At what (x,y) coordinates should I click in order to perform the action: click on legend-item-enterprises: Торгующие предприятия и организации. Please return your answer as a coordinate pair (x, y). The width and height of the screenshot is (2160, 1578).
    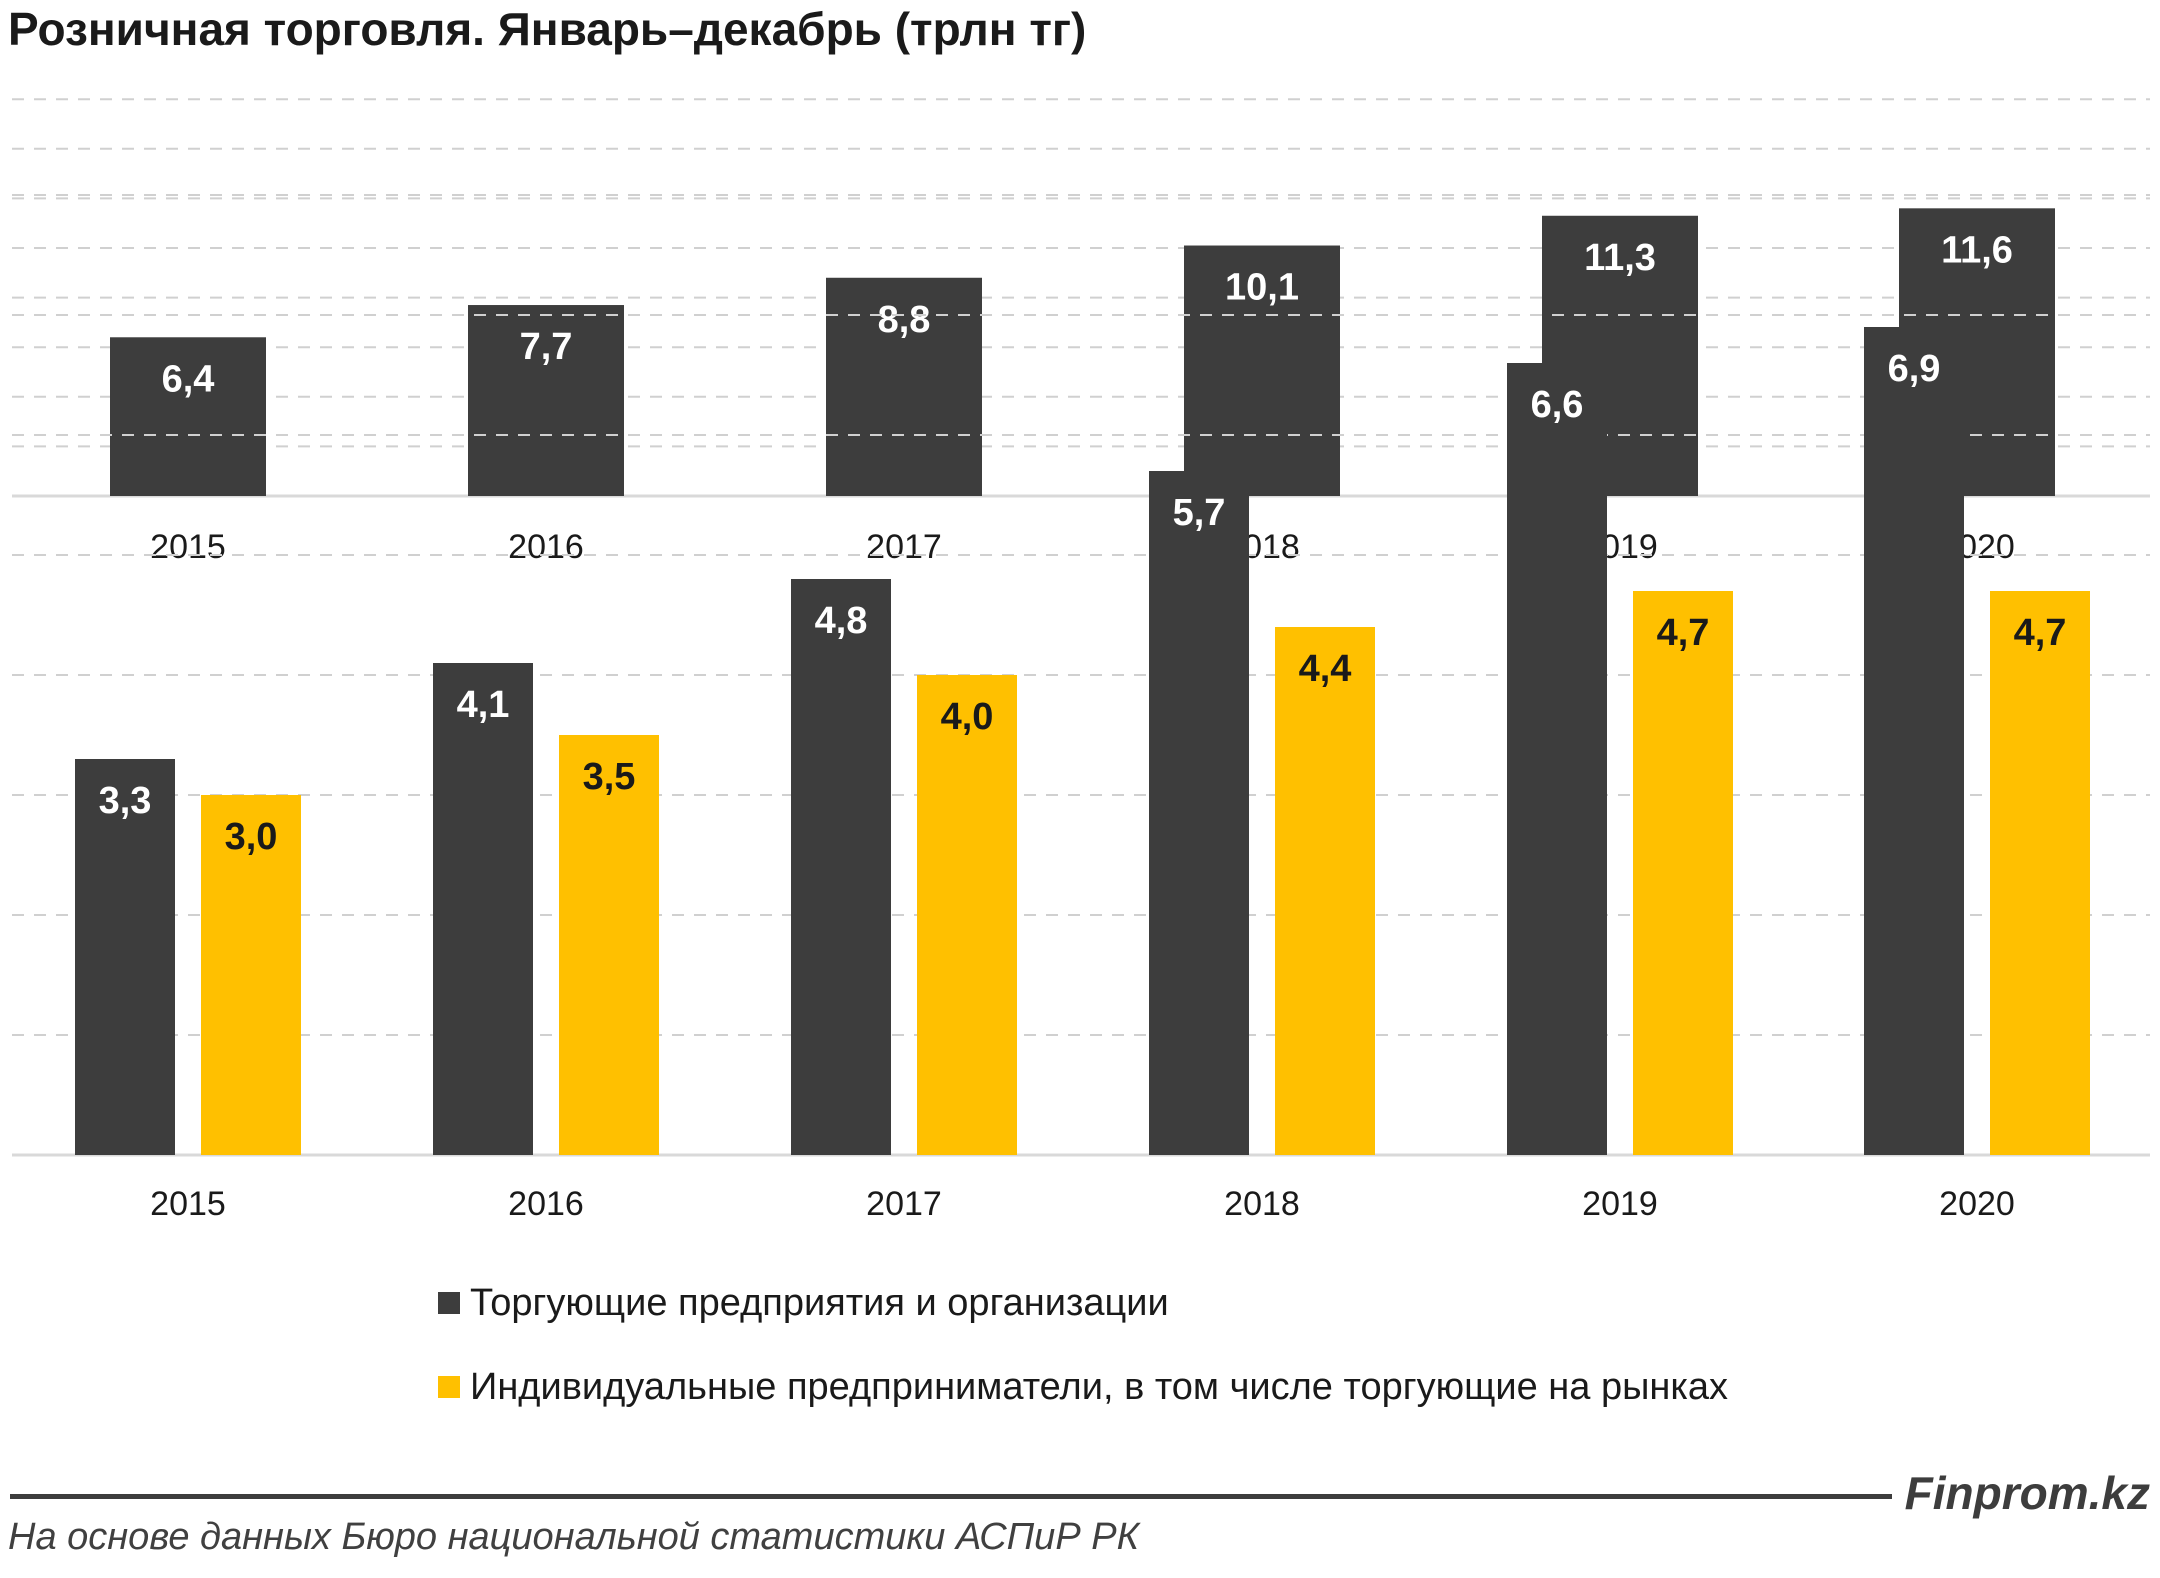
    Looking at the image, I should click on (803, 1303).